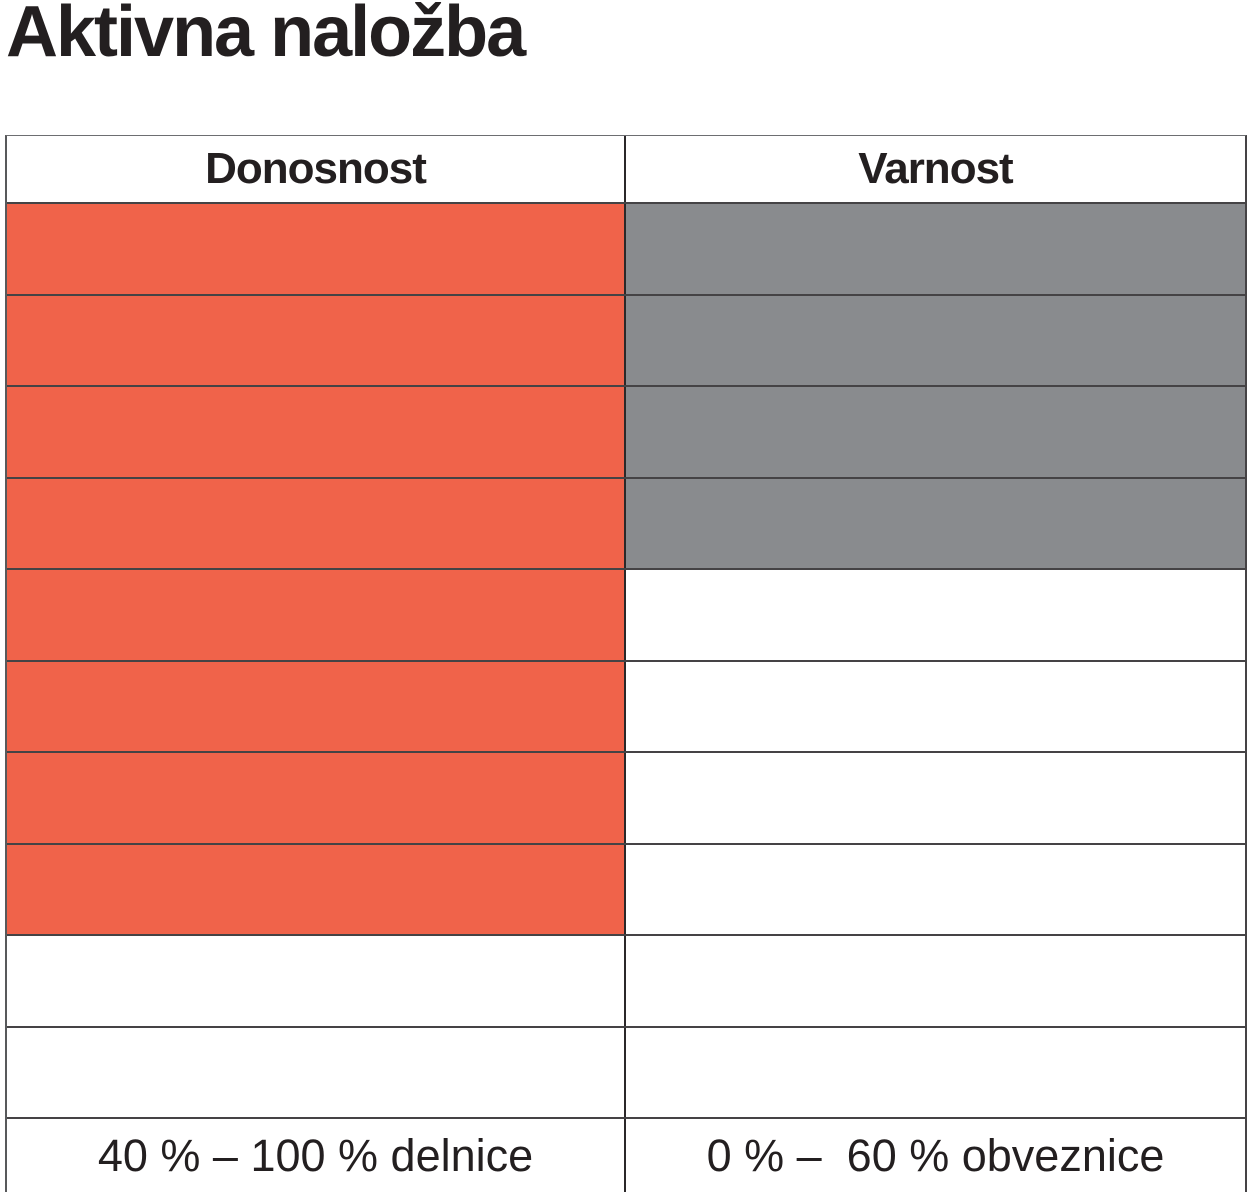 The width and height of the screenshot is (1250, 1192). I want to click on page-title: Aktivna naložba, so click(266, 36).